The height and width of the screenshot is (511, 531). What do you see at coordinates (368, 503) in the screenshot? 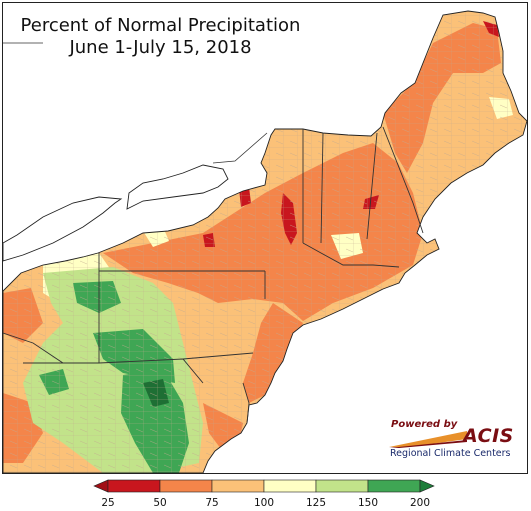
I see `legend-tick-label: 150` at bounding box center [368, 503].